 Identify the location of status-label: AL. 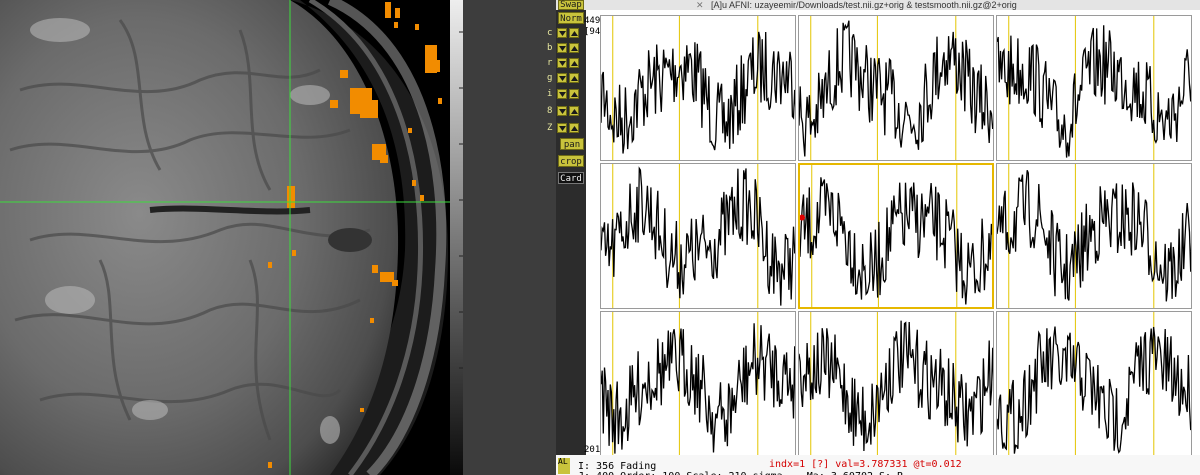
(564, 466).